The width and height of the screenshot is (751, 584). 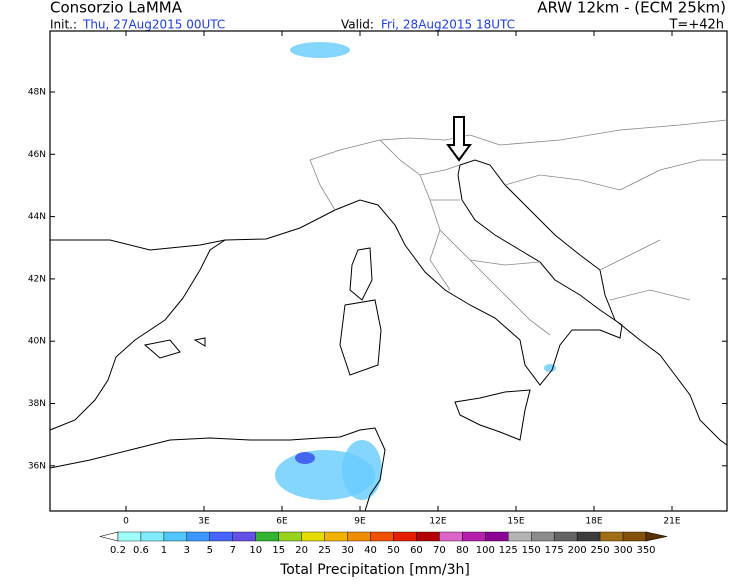 What do you see at coordinates (204, 522) in the screenshot?
I see `lon-label: 3E` at bounding box center [204, 522].